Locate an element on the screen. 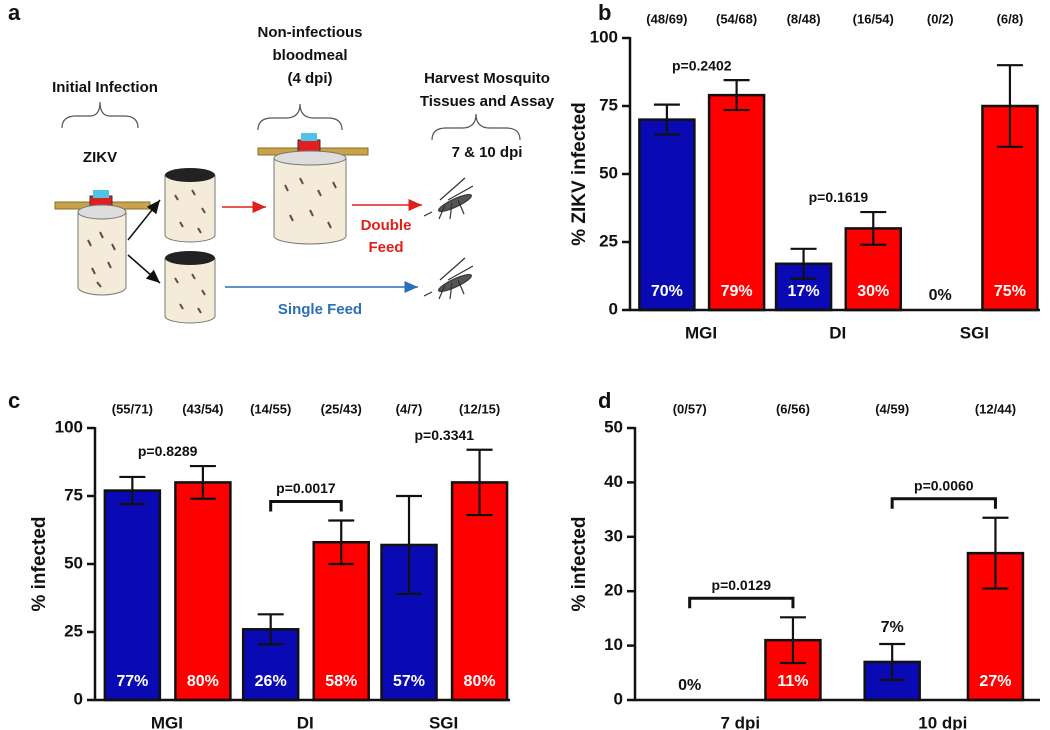 The image size is (1050, 730). y-tick-label: 10 is located at coordinates (613, 644).